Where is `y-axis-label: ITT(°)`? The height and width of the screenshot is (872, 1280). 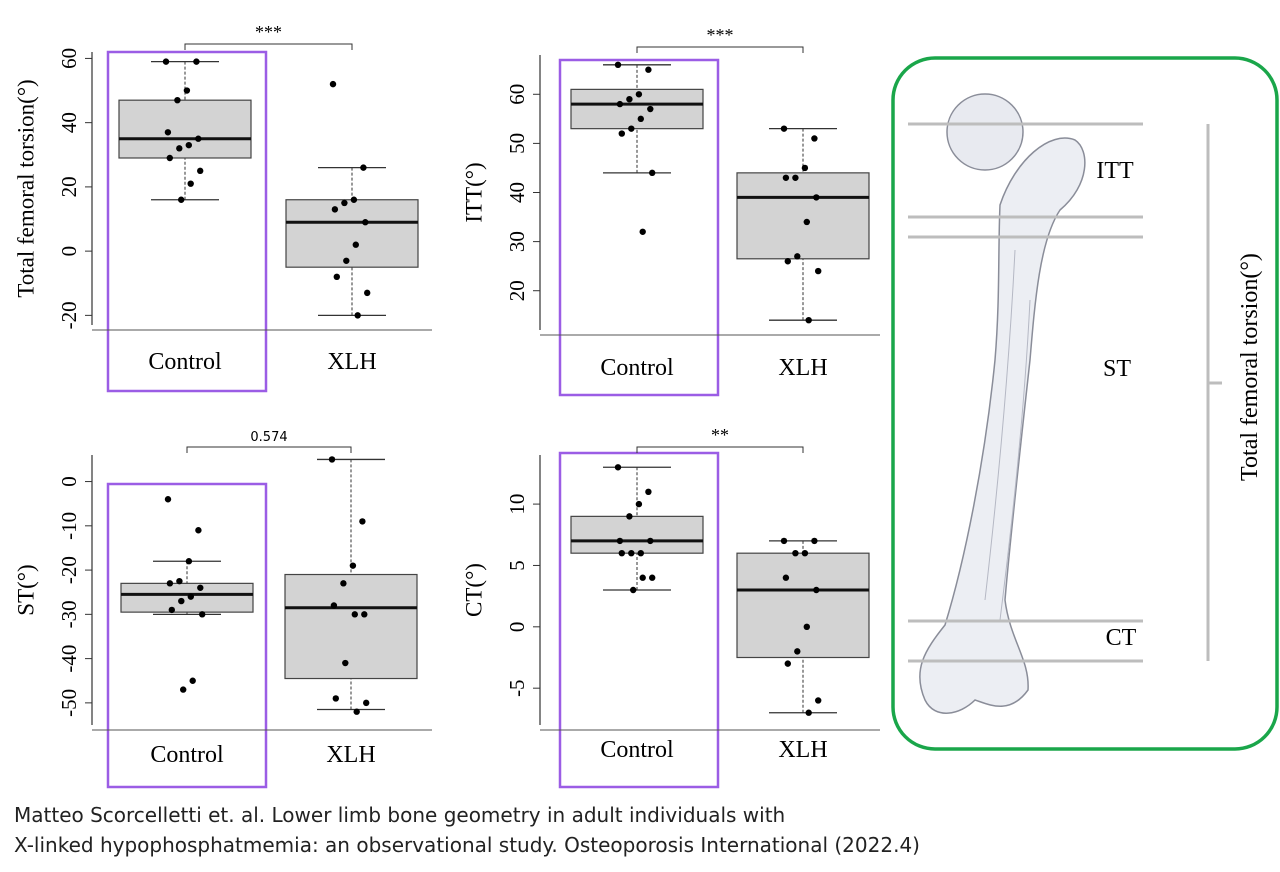
y-axis-label: ITT(°) is located at coordinates (473, 192).